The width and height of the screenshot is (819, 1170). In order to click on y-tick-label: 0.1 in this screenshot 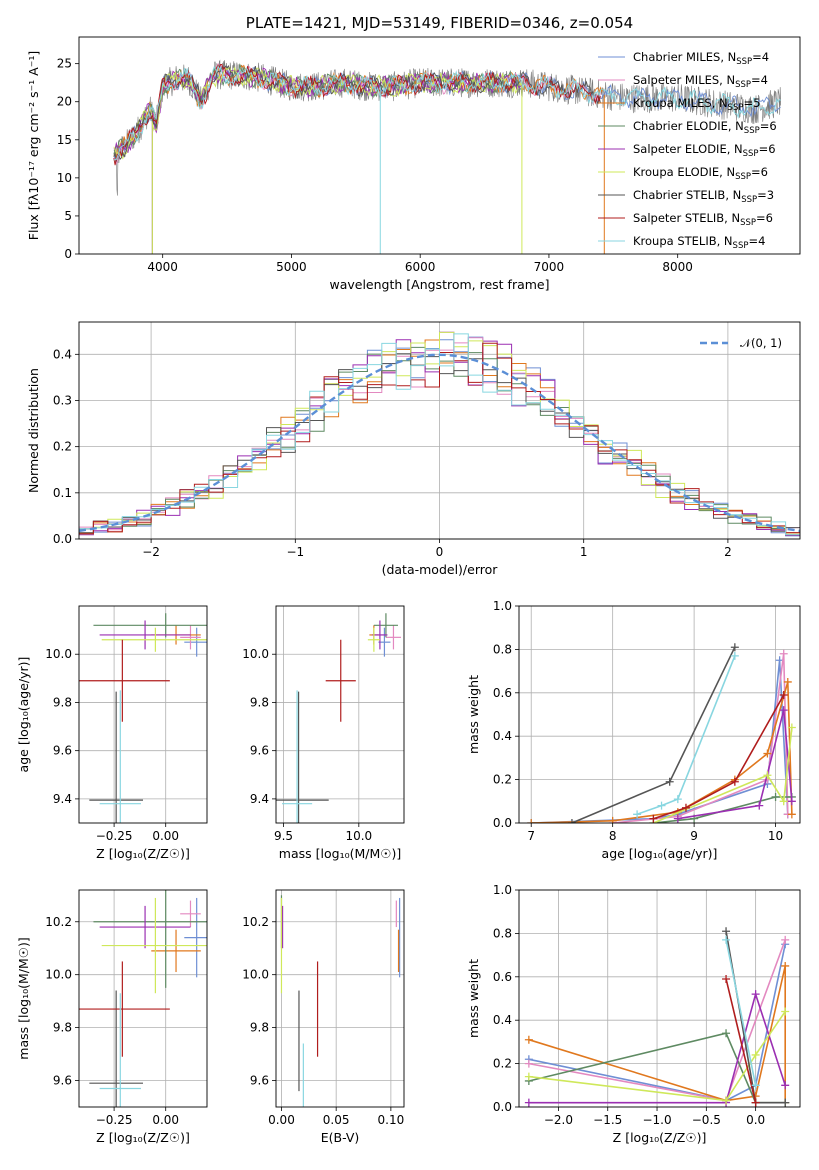, I will do `click(62, 493)`.